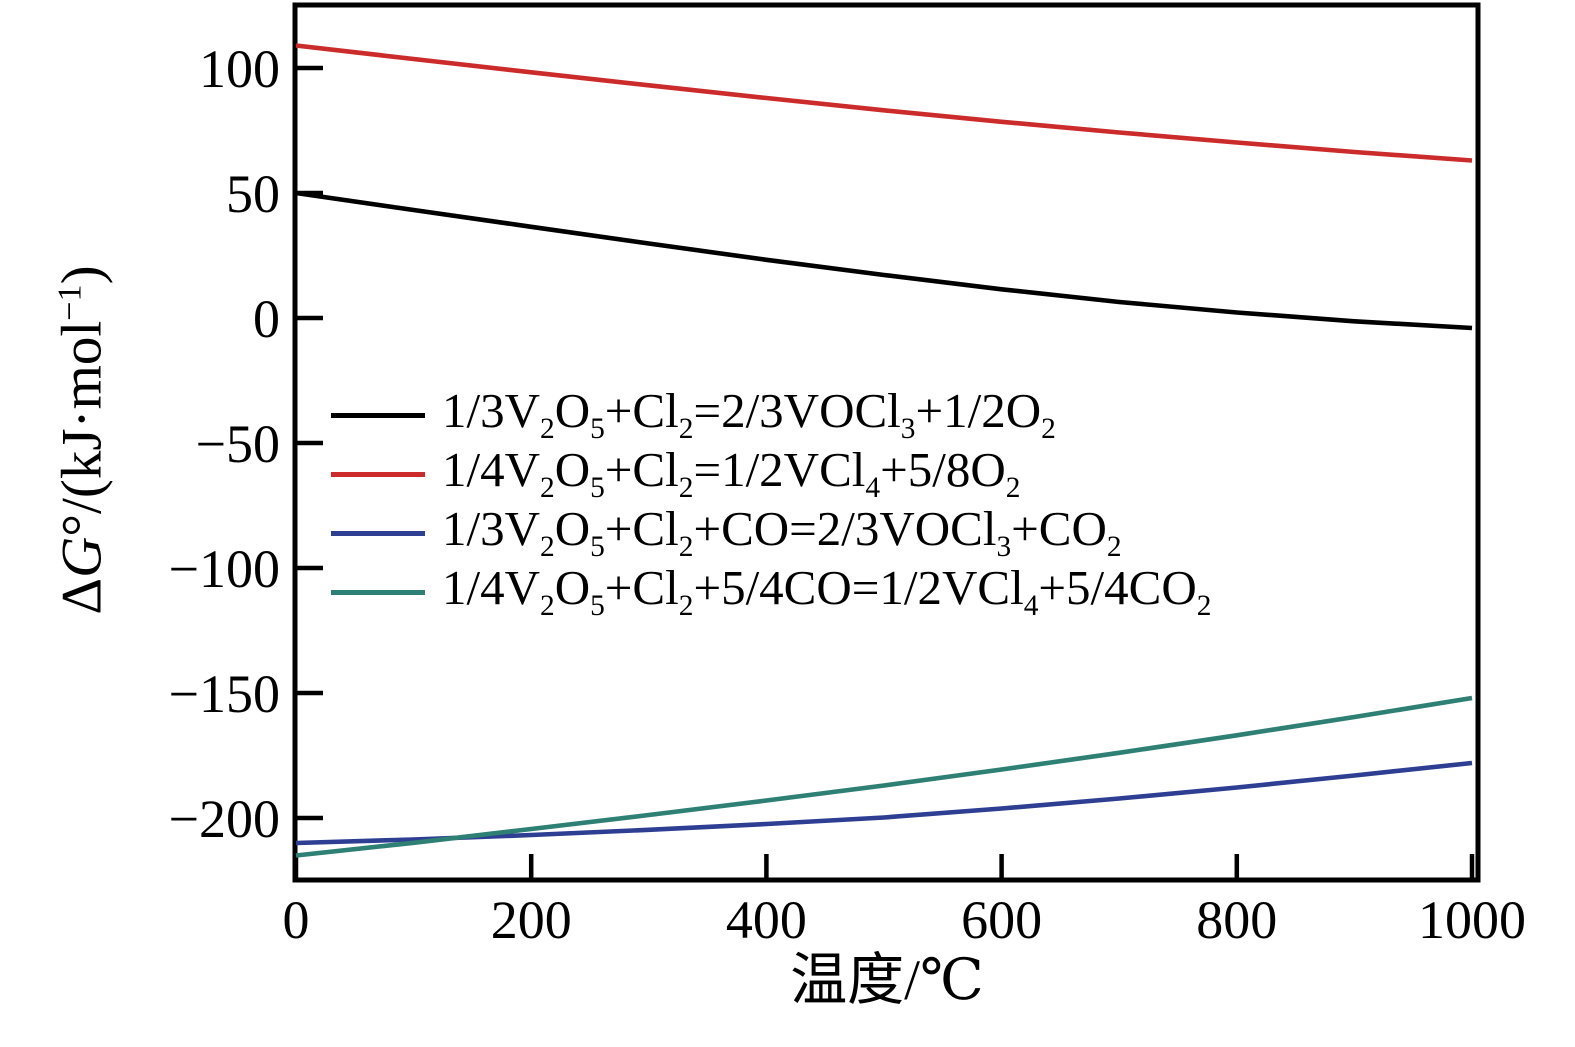  I want to click on legend-item: 1/4V2O5+Cl2+5/4CO=1/2VCl4+5/4CO2, so click(771, 592).